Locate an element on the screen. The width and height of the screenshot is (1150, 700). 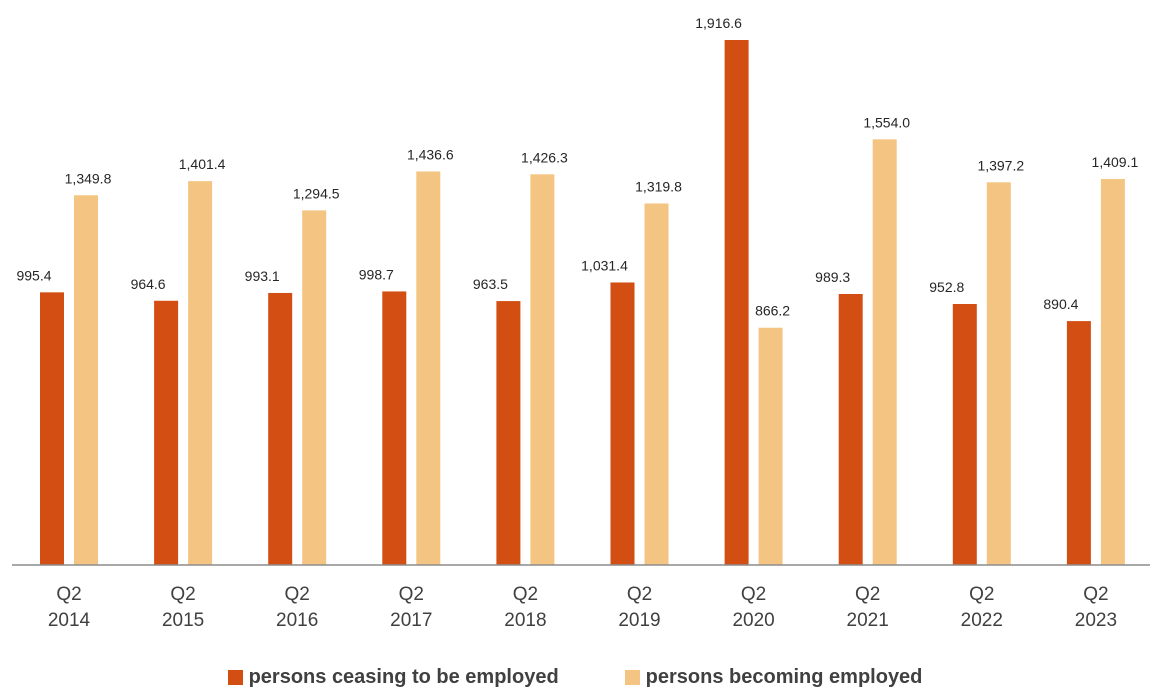
data-label-ceasing-2018: 963.5 is located at coordinates (490, 284).